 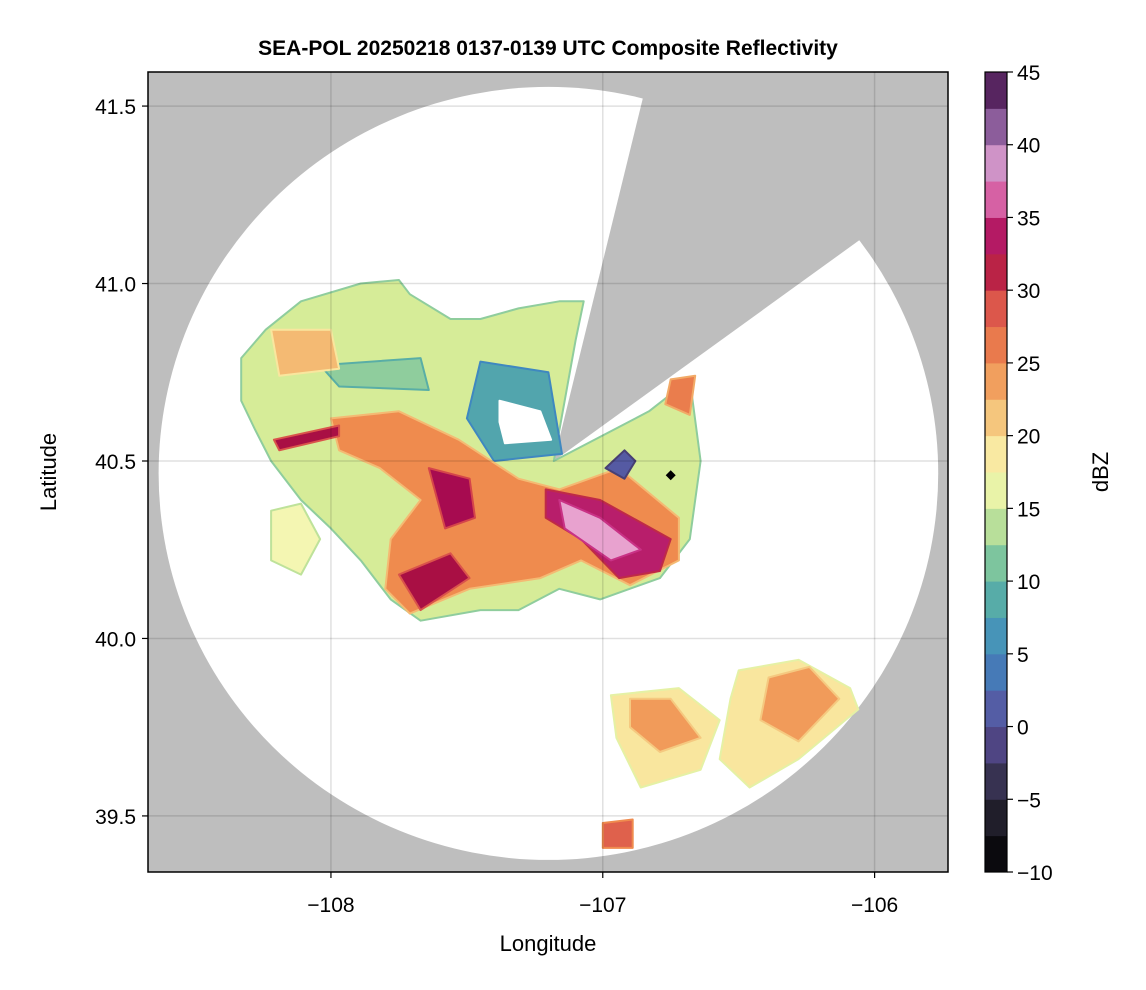 What do you see at coordinates (1029, 800) in the screenshot?
I see `colorbar-tick-label: −5` at bounding box center [1029, 800].